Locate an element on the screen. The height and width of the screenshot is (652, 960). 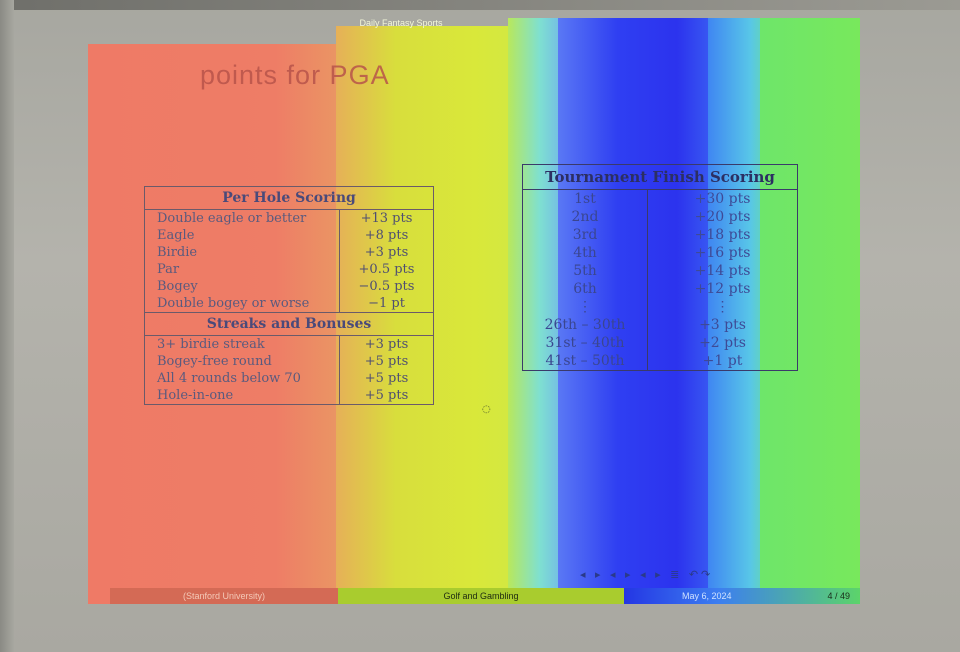
finish-points: +3 pts is located at coordinates (722, 325).